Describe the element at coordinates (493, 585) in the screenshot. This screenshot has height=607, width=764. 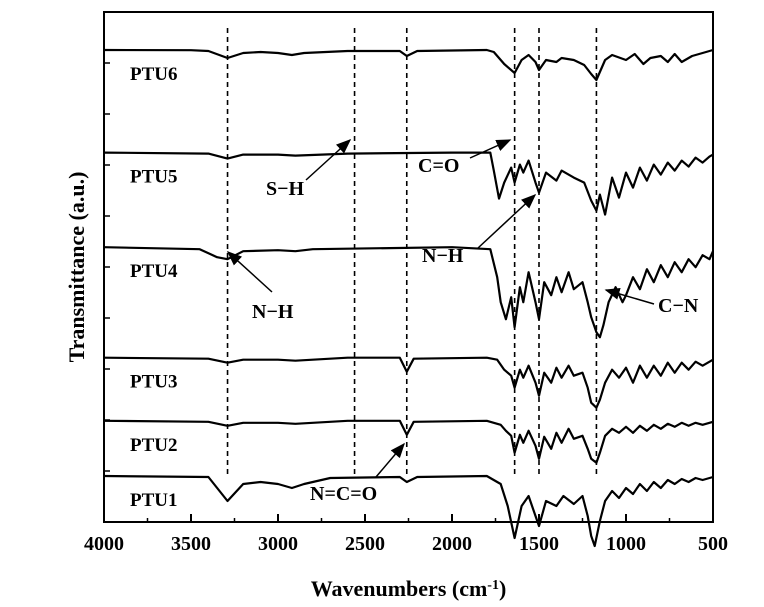
I see `x-axis-label-superscript: -1` at that location.